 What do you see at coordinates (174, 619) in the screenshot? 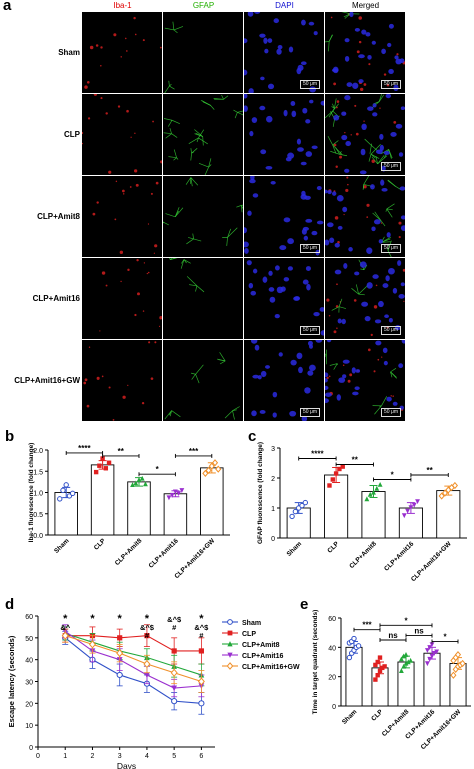
I see `annotation-mark: &^$` at bounding box center [174, 619].